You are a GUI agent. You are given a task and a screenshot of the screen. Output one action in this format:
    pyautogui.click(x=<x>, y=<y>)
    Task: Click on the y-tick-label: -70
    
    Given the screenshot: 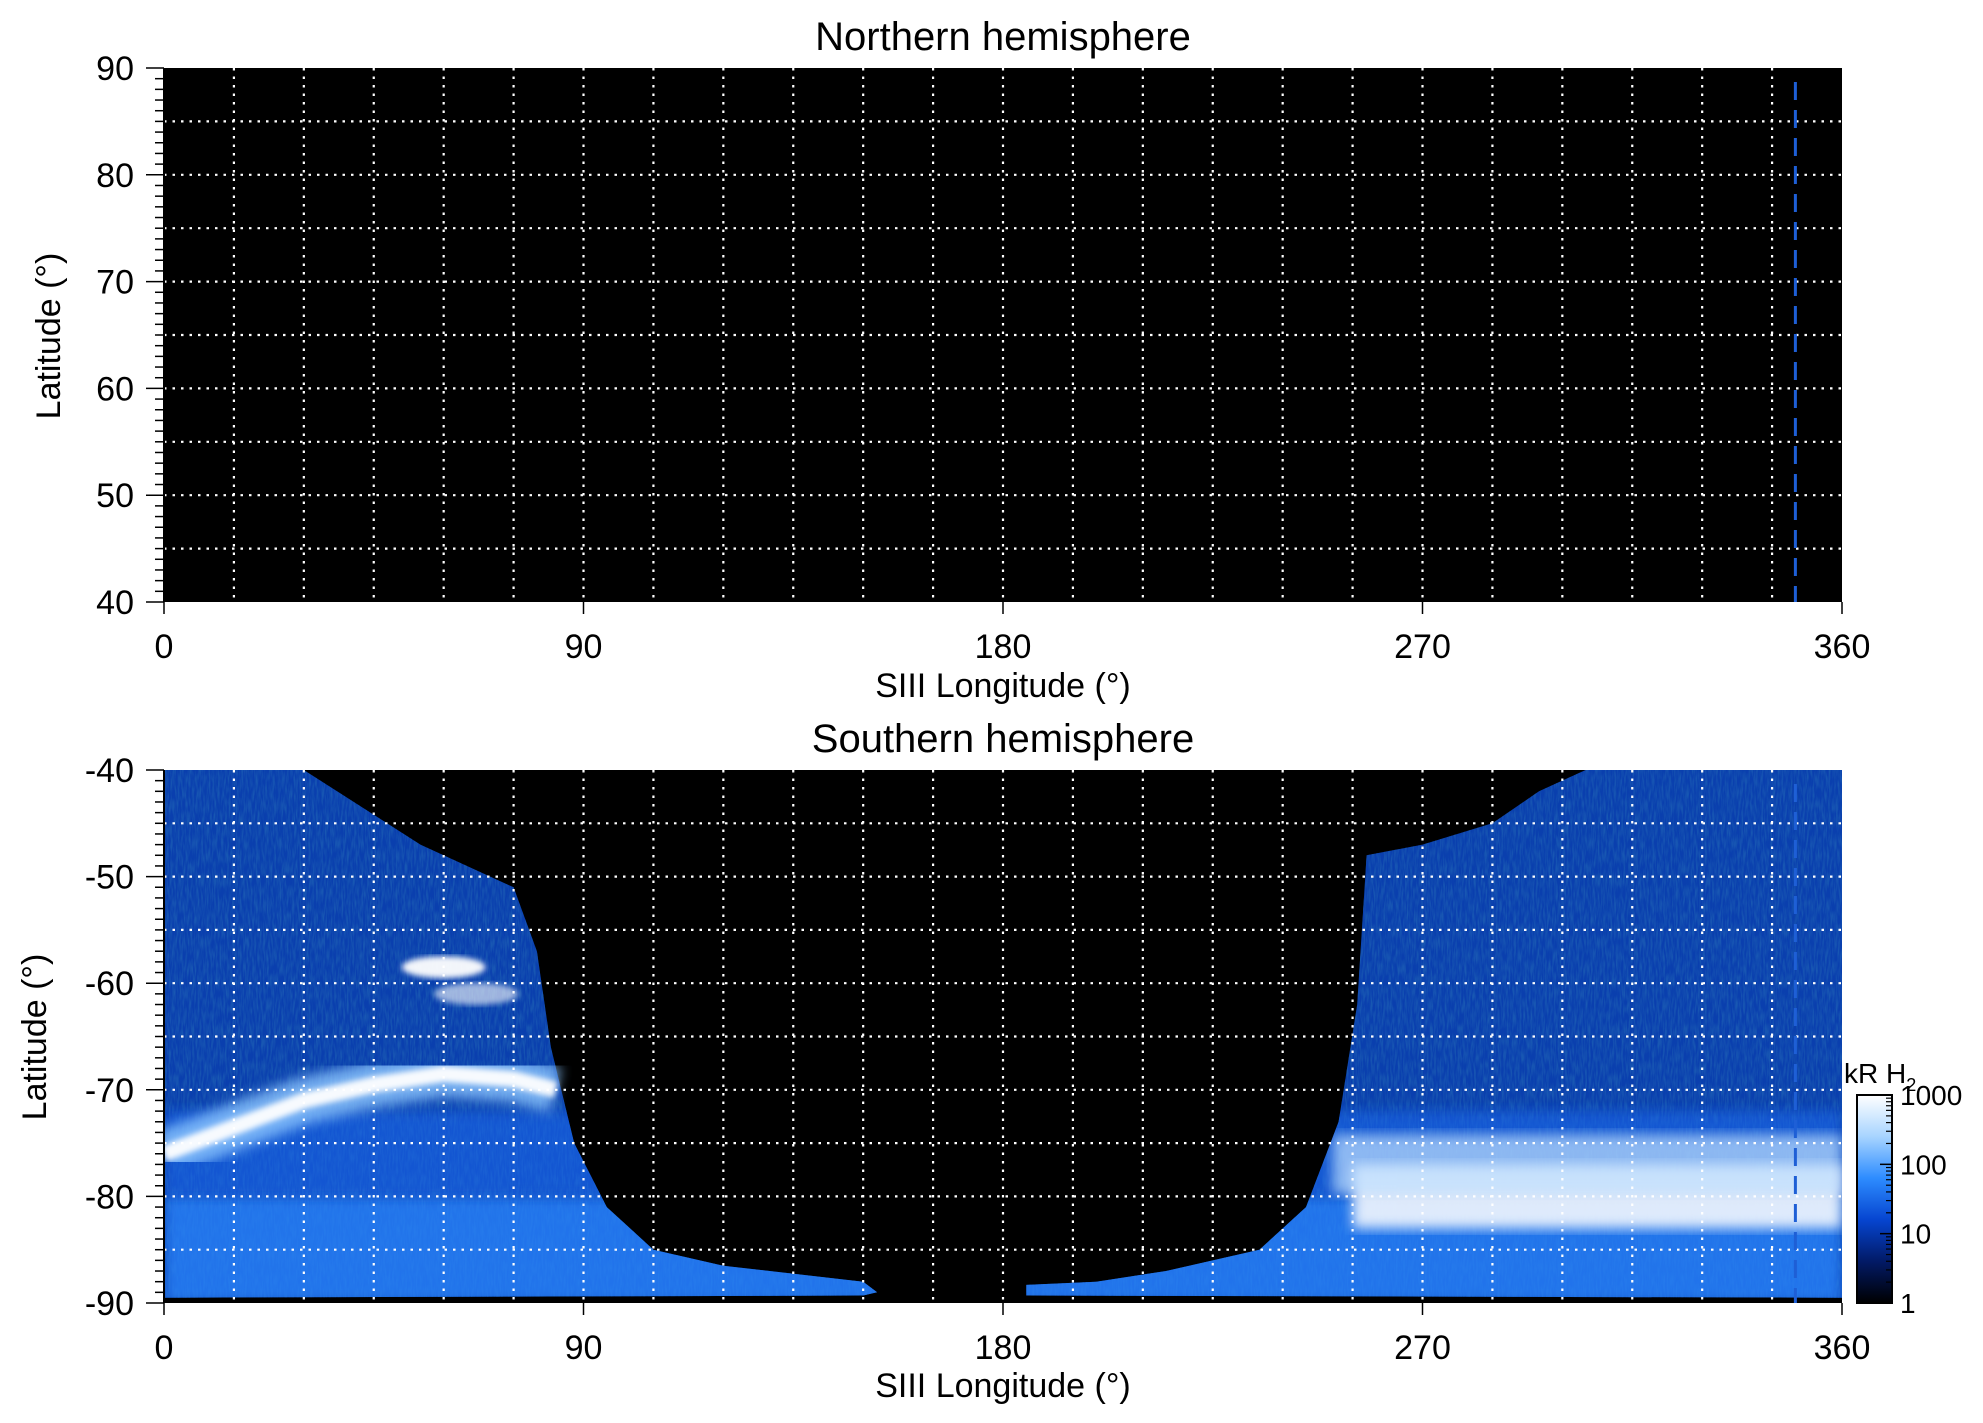 What is the action you would take?
    pyautogui.click(x=109, y=1091)
    